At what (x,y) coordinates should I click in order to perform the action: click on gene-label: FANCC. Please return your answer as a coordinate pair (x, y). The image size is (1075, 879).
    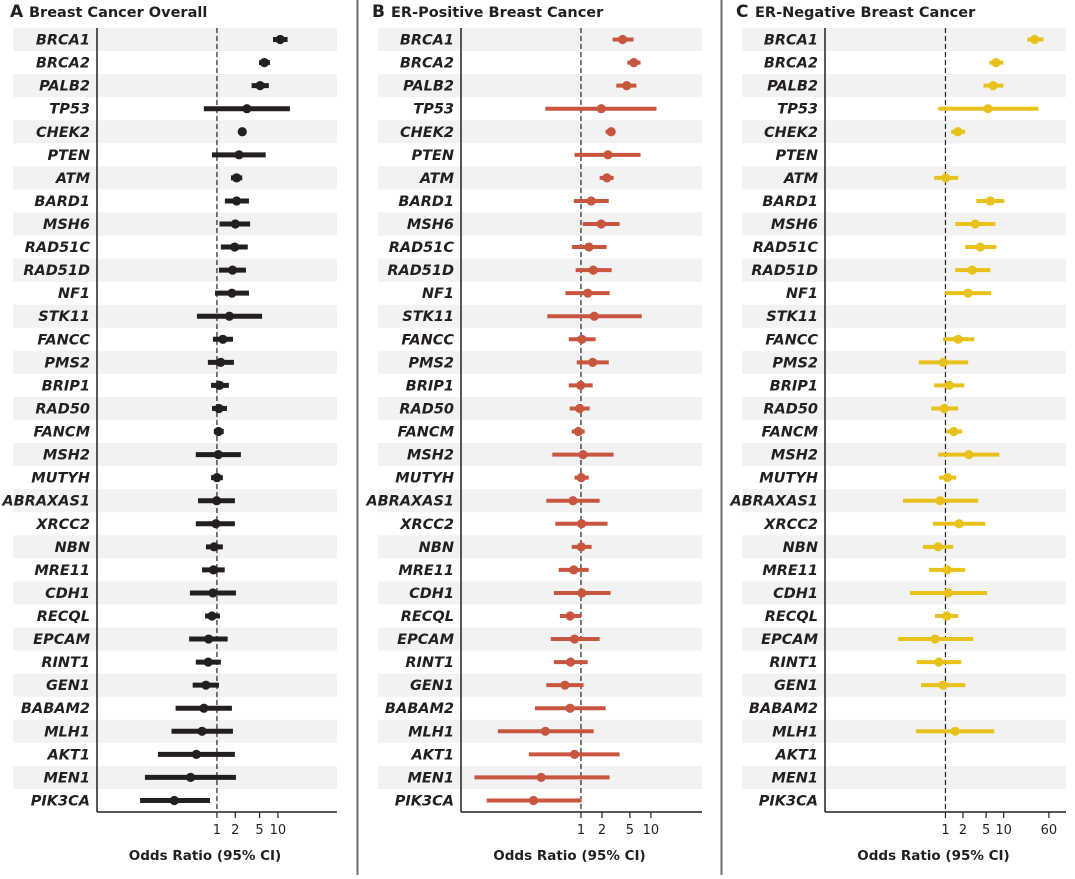
    Looking at the image, I should click on (427, 340).